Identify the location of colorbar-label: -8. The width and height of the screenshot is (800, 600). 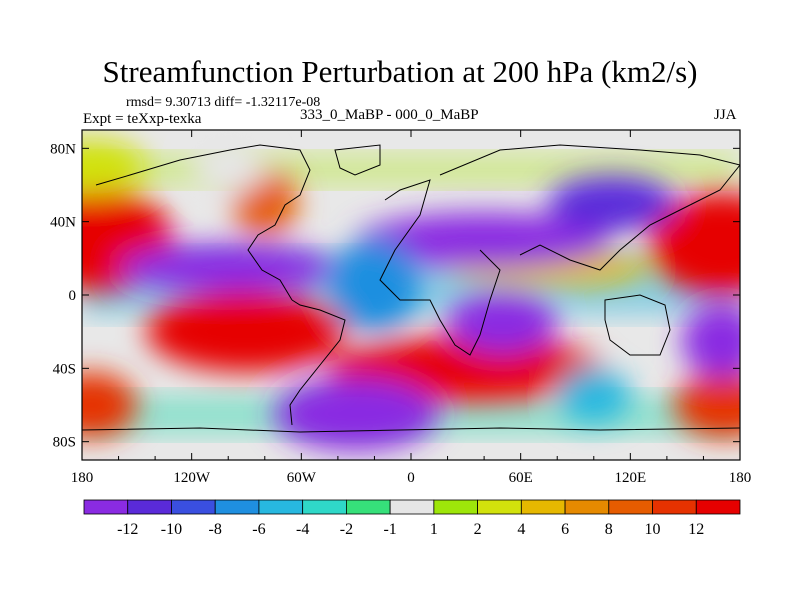
(215, 529).